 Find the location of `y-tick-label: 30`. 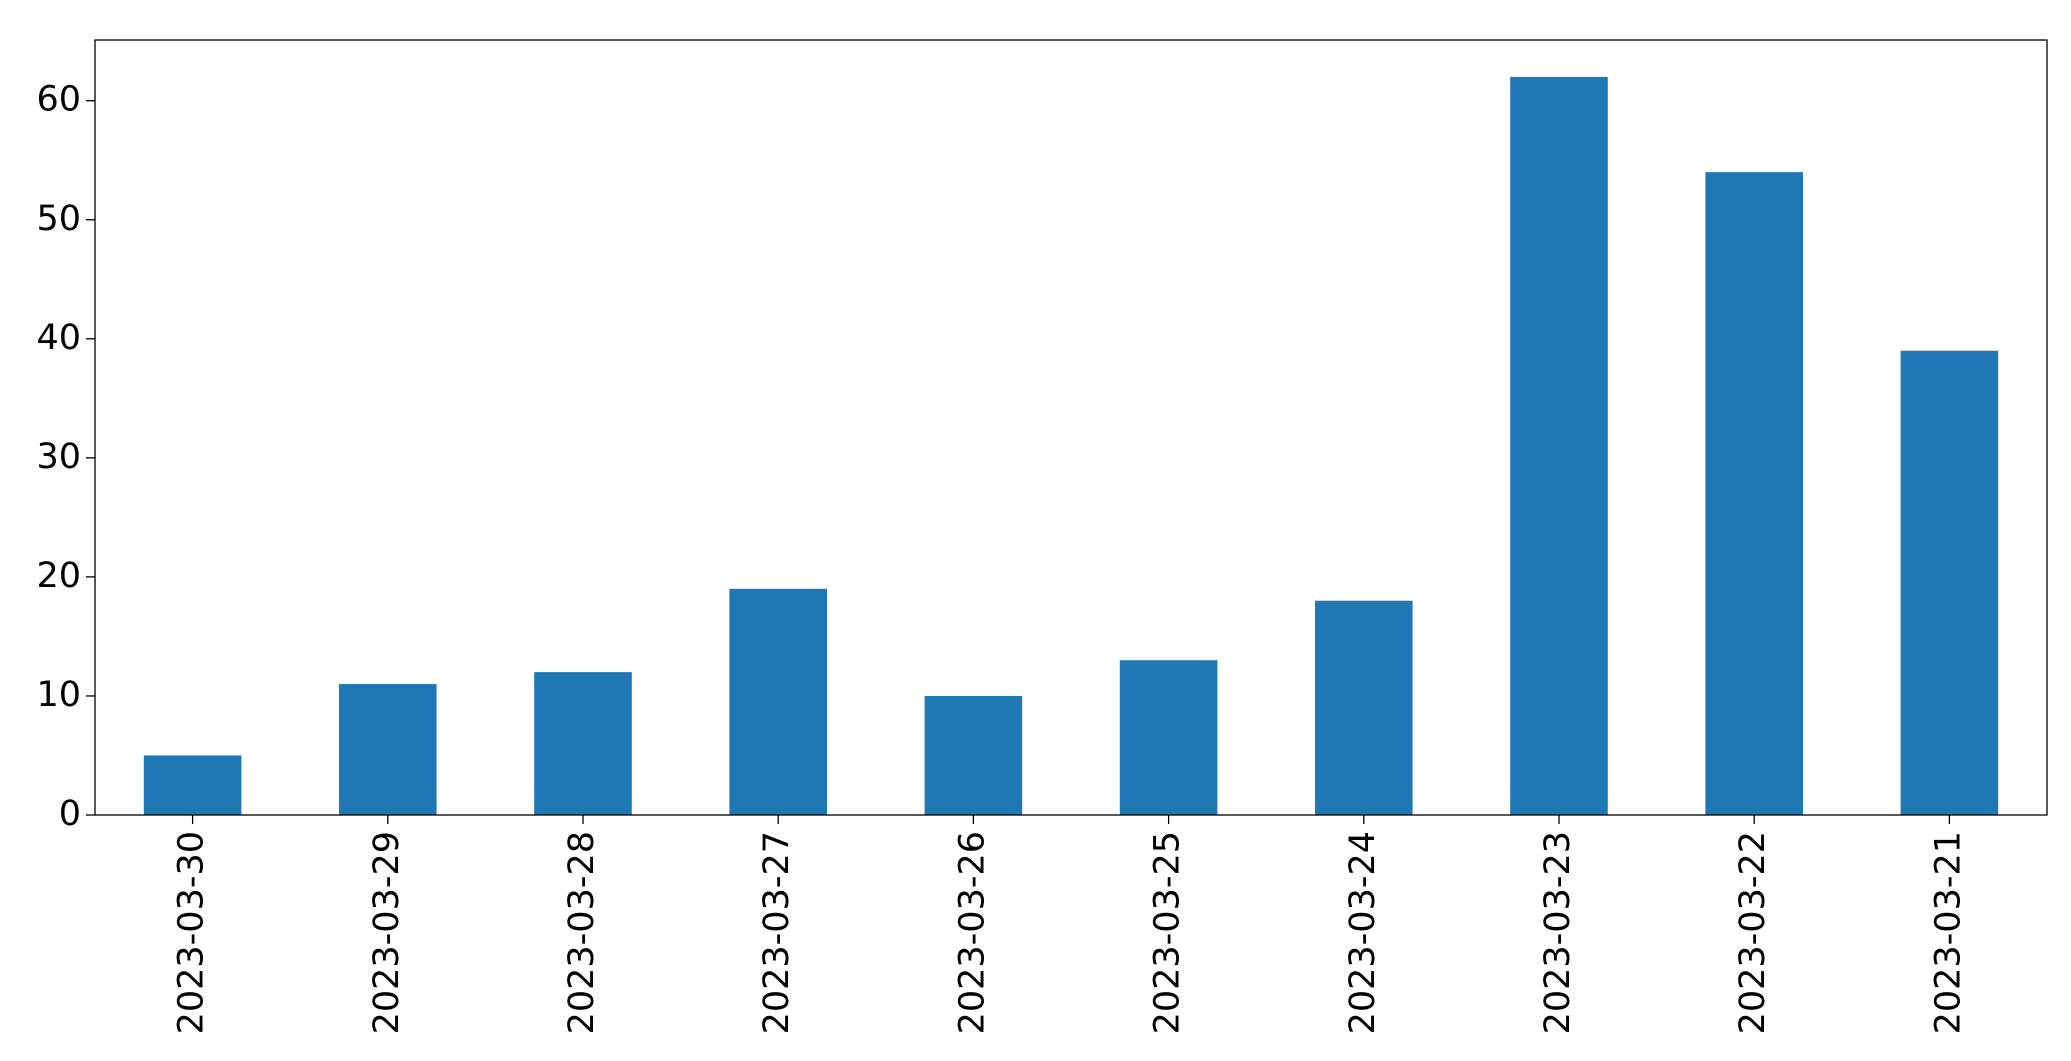

y-tick-label: 30 is located at coordinates (58, 457).